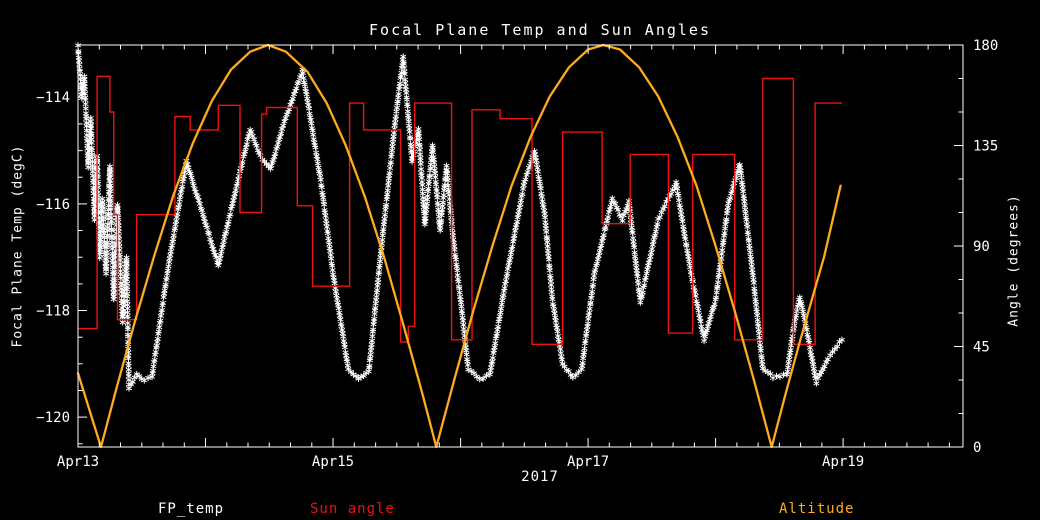 Image resolution: width=1040 pixels, height=520 pixels. What do you see at coordinates (817, 509) in the screenshot?
I see `legend-item-altitude: Altitude` at bounding box center [817, 509].